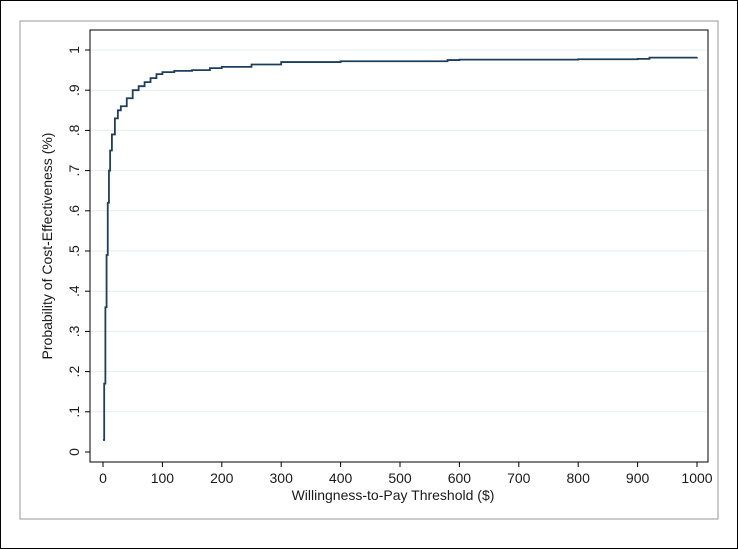 The height and width of the screenshot is (549, 738). I want to click on x-tick-label: 700, so click(519, 478).